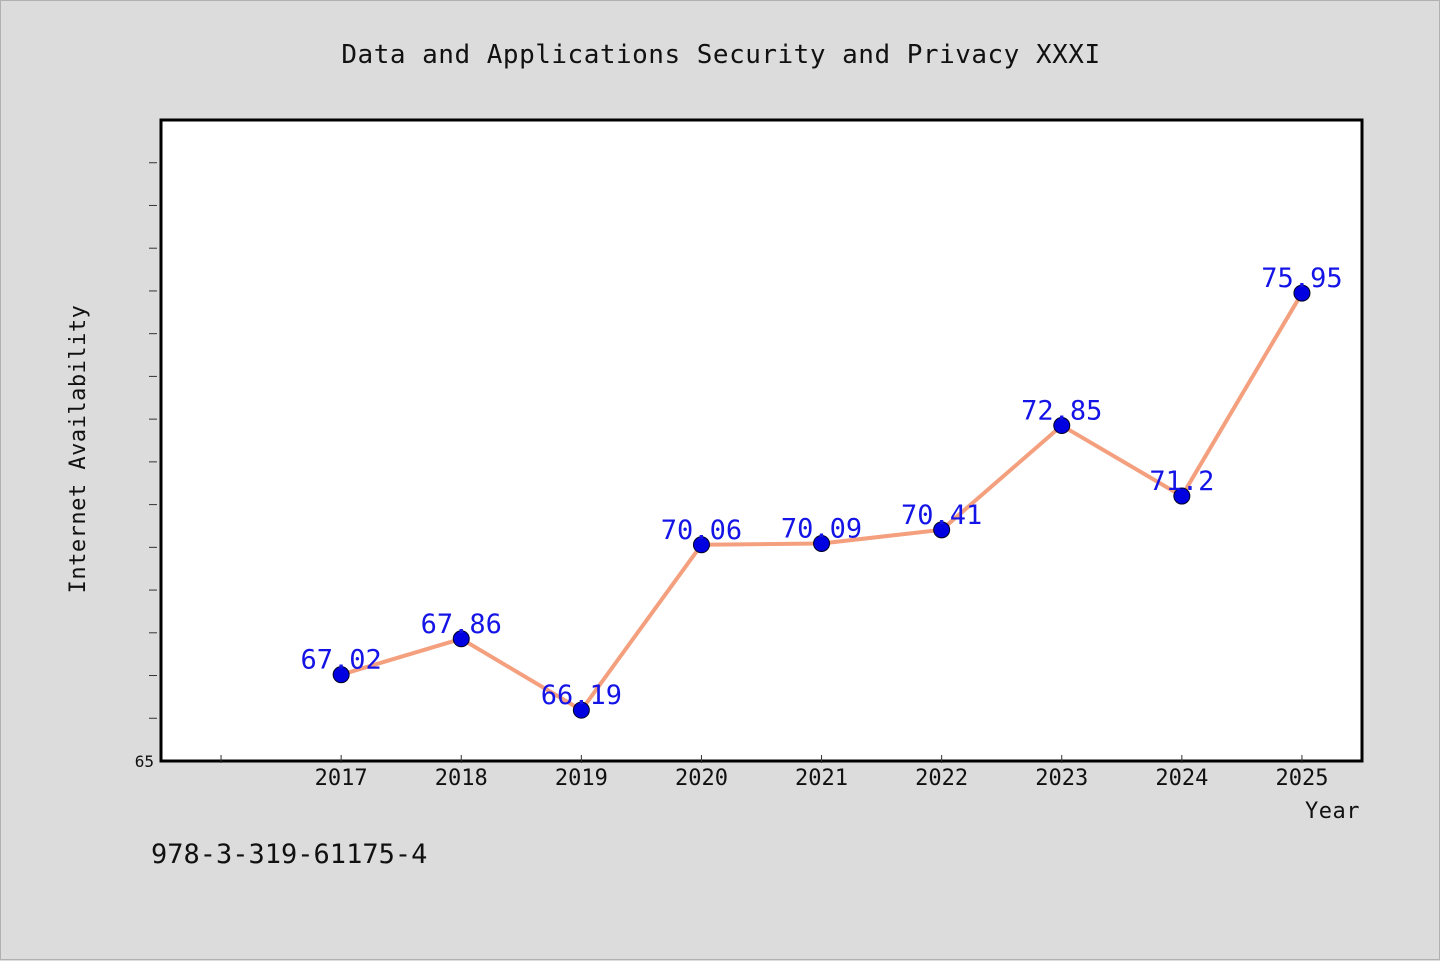 Image resolution: width=1440 pixels, height=961 pixels. What do you see at coordinates (761, 759) in the screenshot?
I see `x-axis-ticks` at bounding box center [761, 759].